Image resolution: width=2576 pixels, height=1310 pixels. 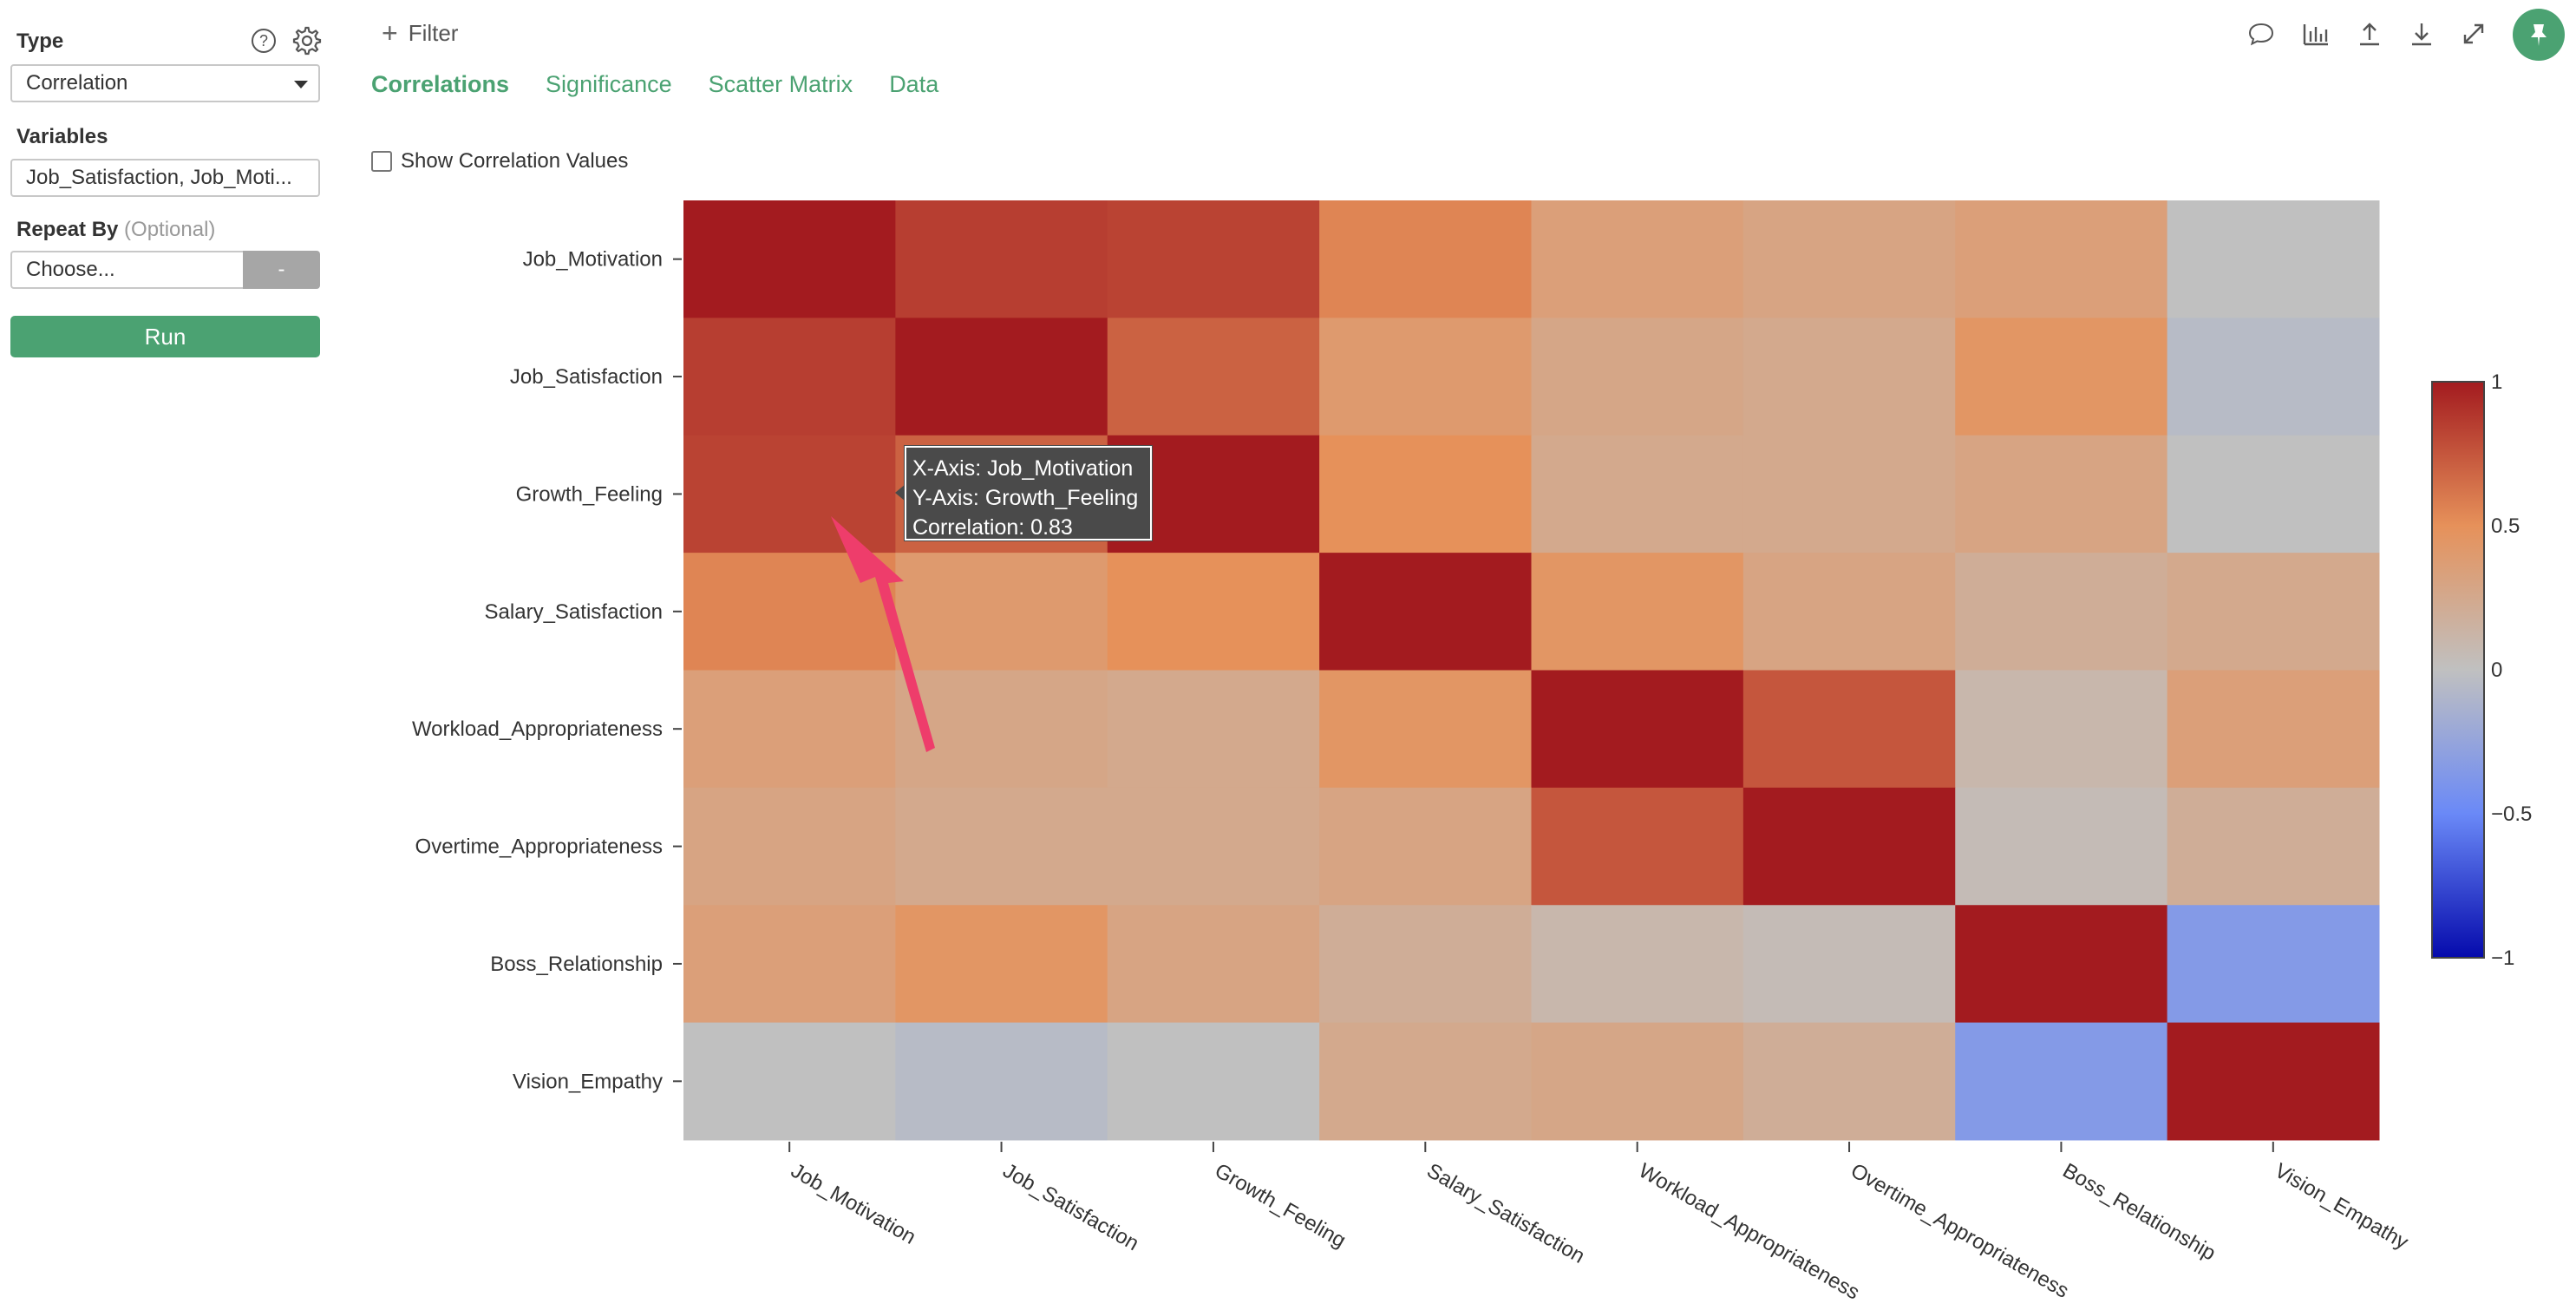 I want to click on gear-icon, so click(x=307, y=41).